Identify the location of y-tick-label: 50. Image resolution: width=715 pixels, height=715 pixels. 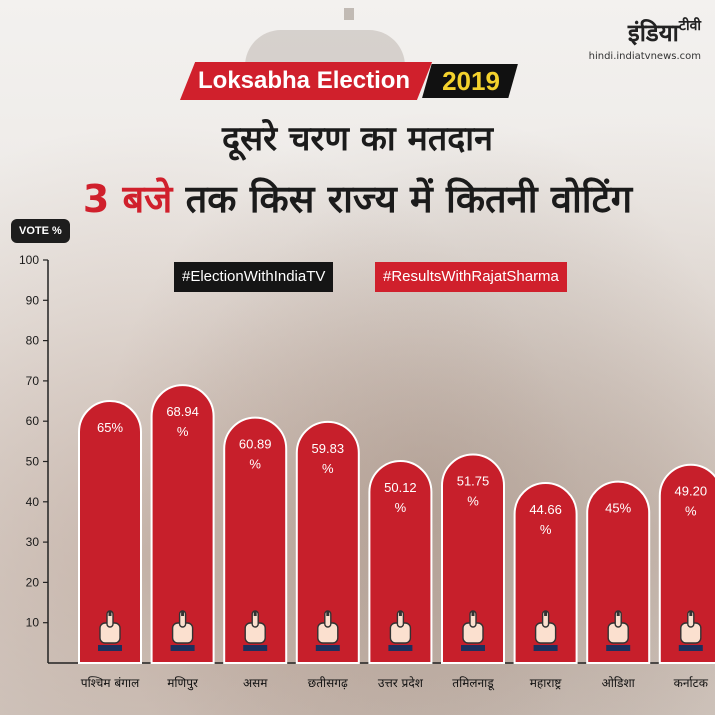
(33, 462).